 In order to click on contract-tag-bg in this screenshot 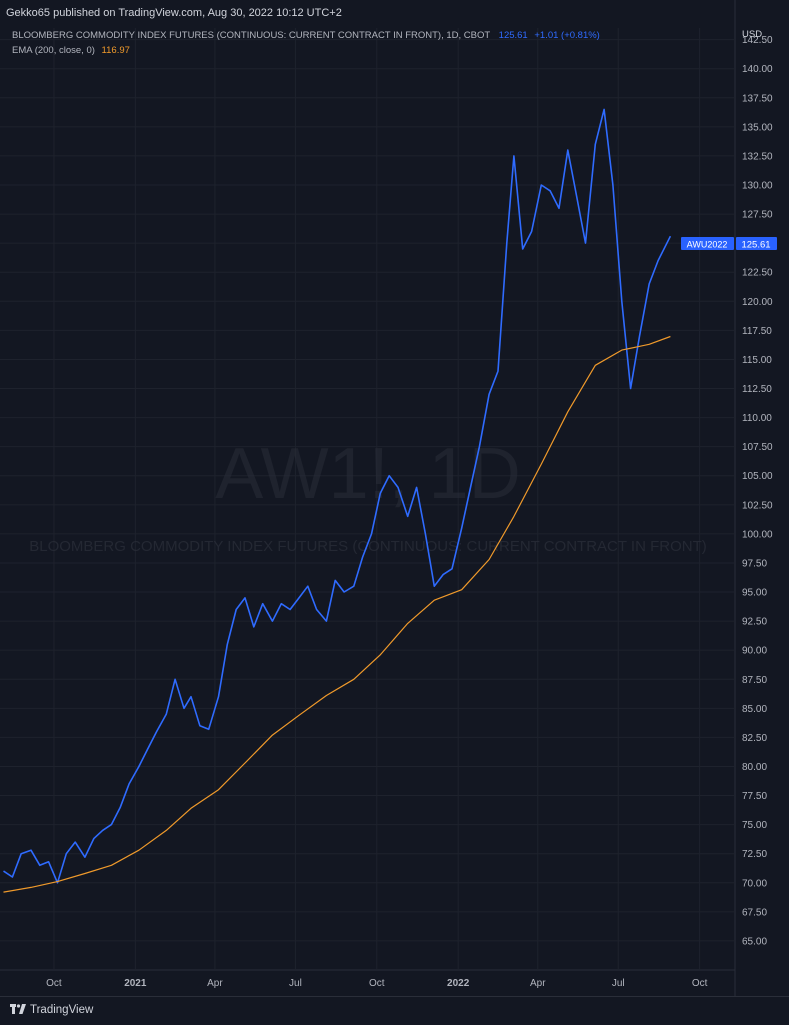, I will do `click(707, 243)`.